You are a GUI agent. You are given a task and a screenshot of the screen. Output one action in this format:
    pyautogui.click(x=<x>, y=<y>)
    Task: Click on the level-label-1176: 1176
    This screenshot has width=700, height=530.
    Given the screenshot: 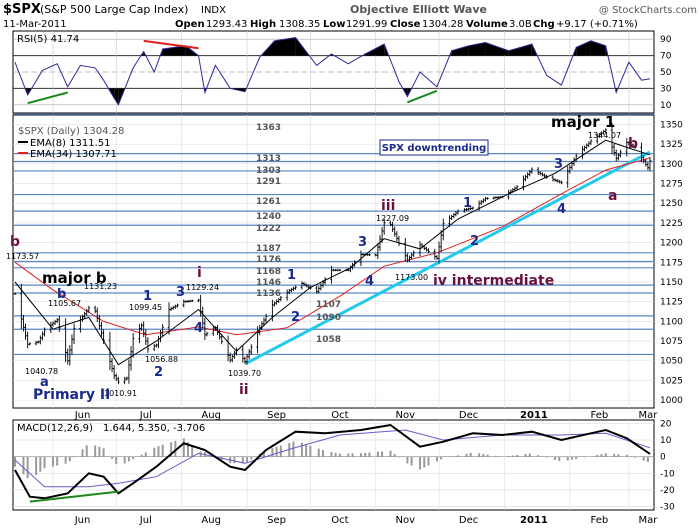 What is the action you would take?
    pyautogui.click(x=268, y=260)
    